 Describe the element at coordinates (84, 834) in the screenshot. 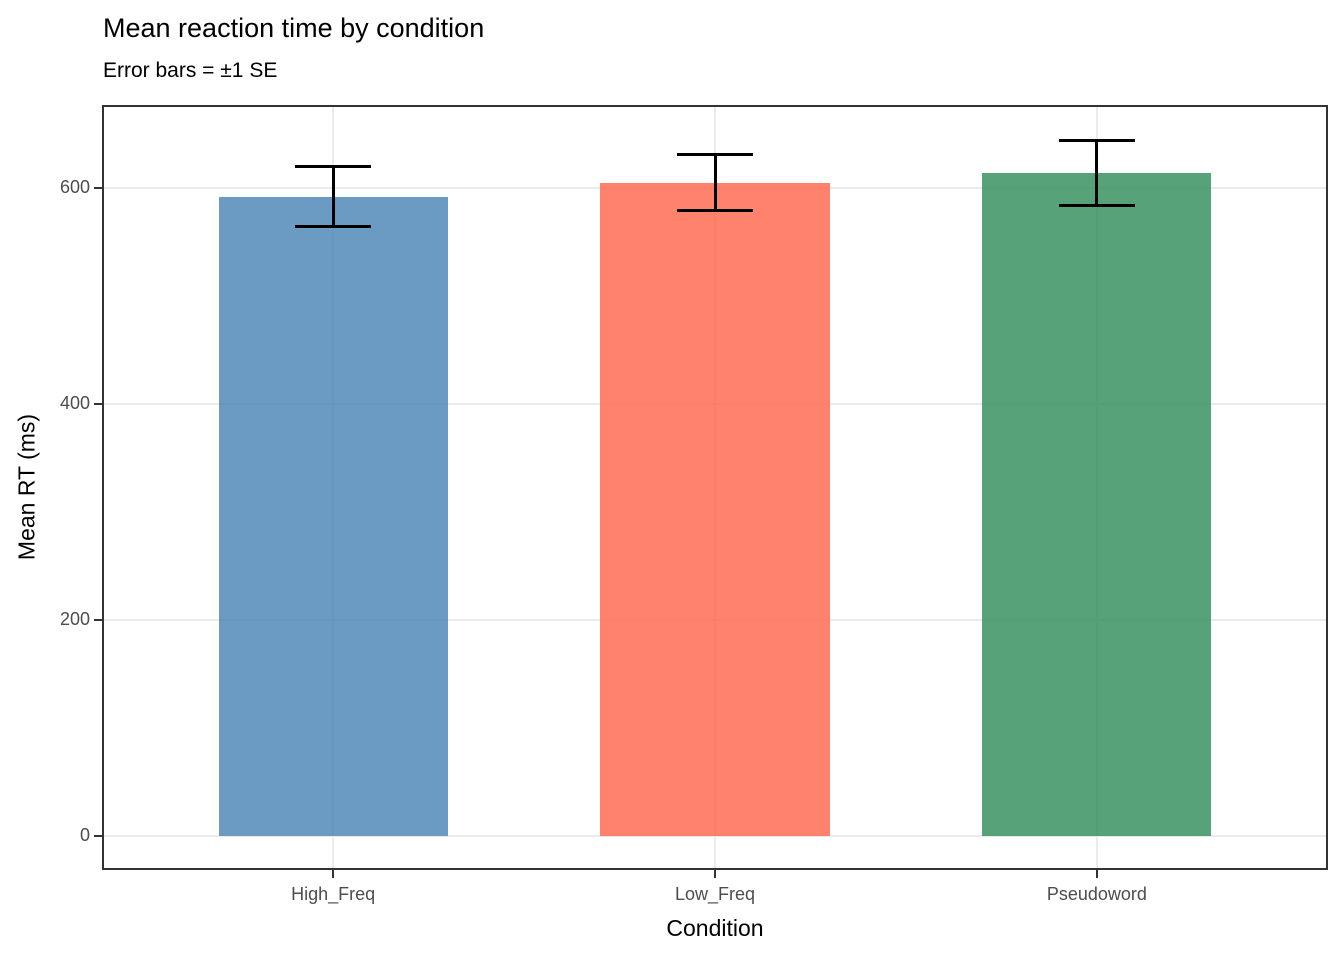

I see `y-tick-label: 0` at that location.